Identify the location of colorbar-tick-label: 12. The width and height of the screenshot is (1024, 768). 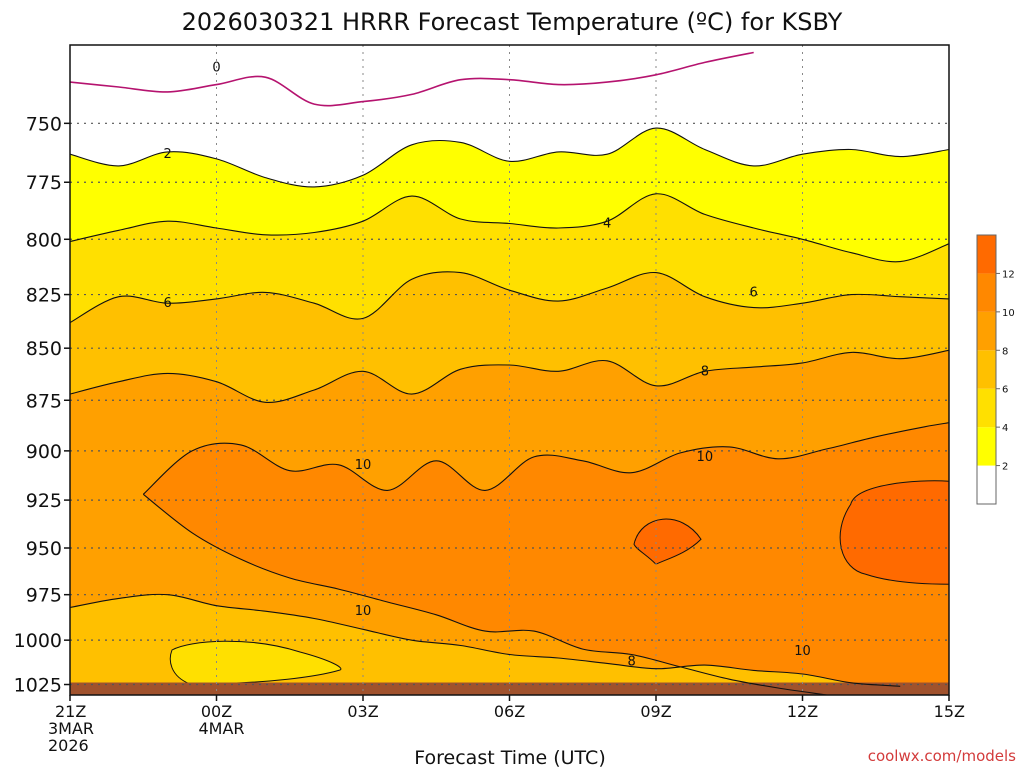
(1008, 274).